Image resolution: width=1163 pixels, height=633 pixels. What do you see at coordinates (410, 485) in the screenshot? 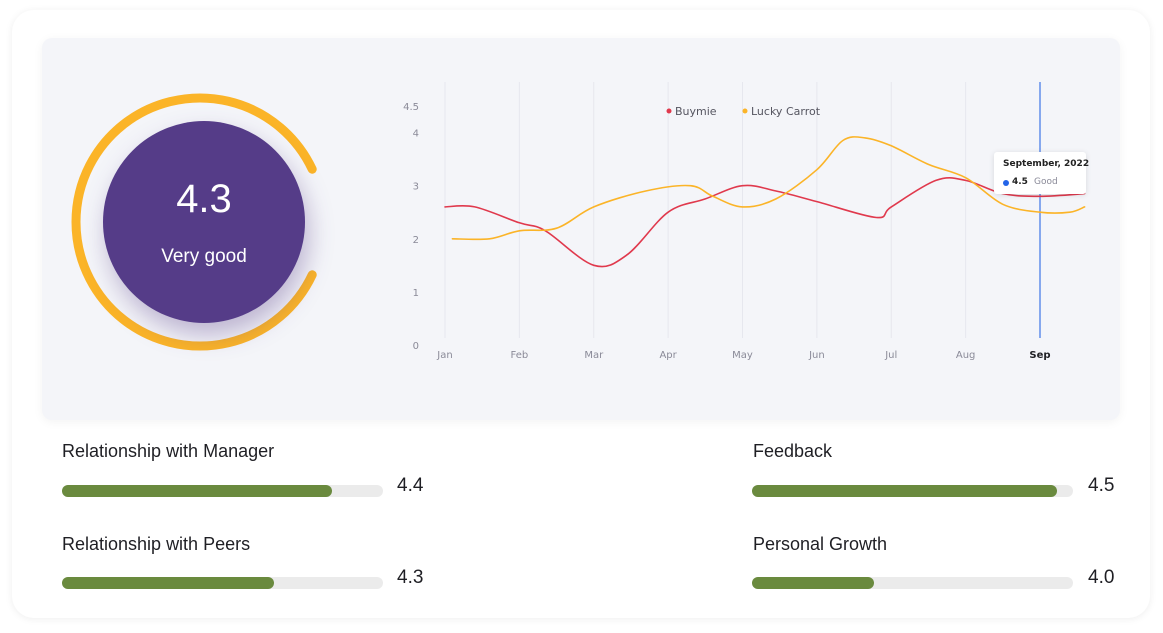
I see `metric-value-relationship-with-manager: 4.4` at bounding box center [410, 485].